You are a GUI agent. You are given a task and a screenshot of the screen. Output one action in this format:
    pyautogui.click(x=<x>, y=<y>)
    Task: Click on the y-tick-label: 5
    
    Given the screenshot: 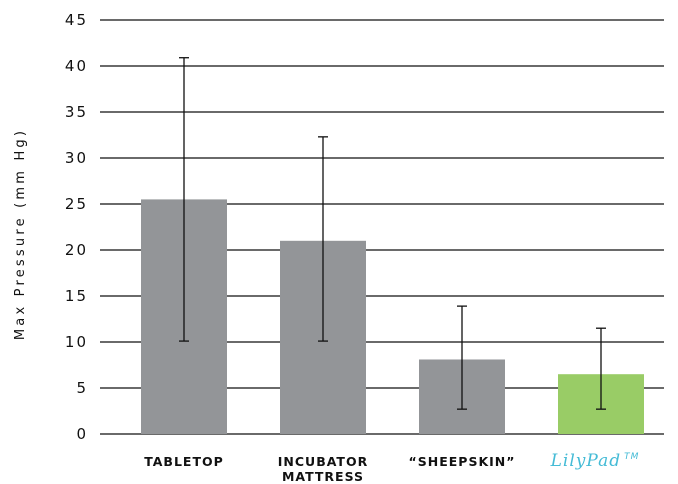 What is the action you would take?
    pyautogui.click(x=82, y=388)
    